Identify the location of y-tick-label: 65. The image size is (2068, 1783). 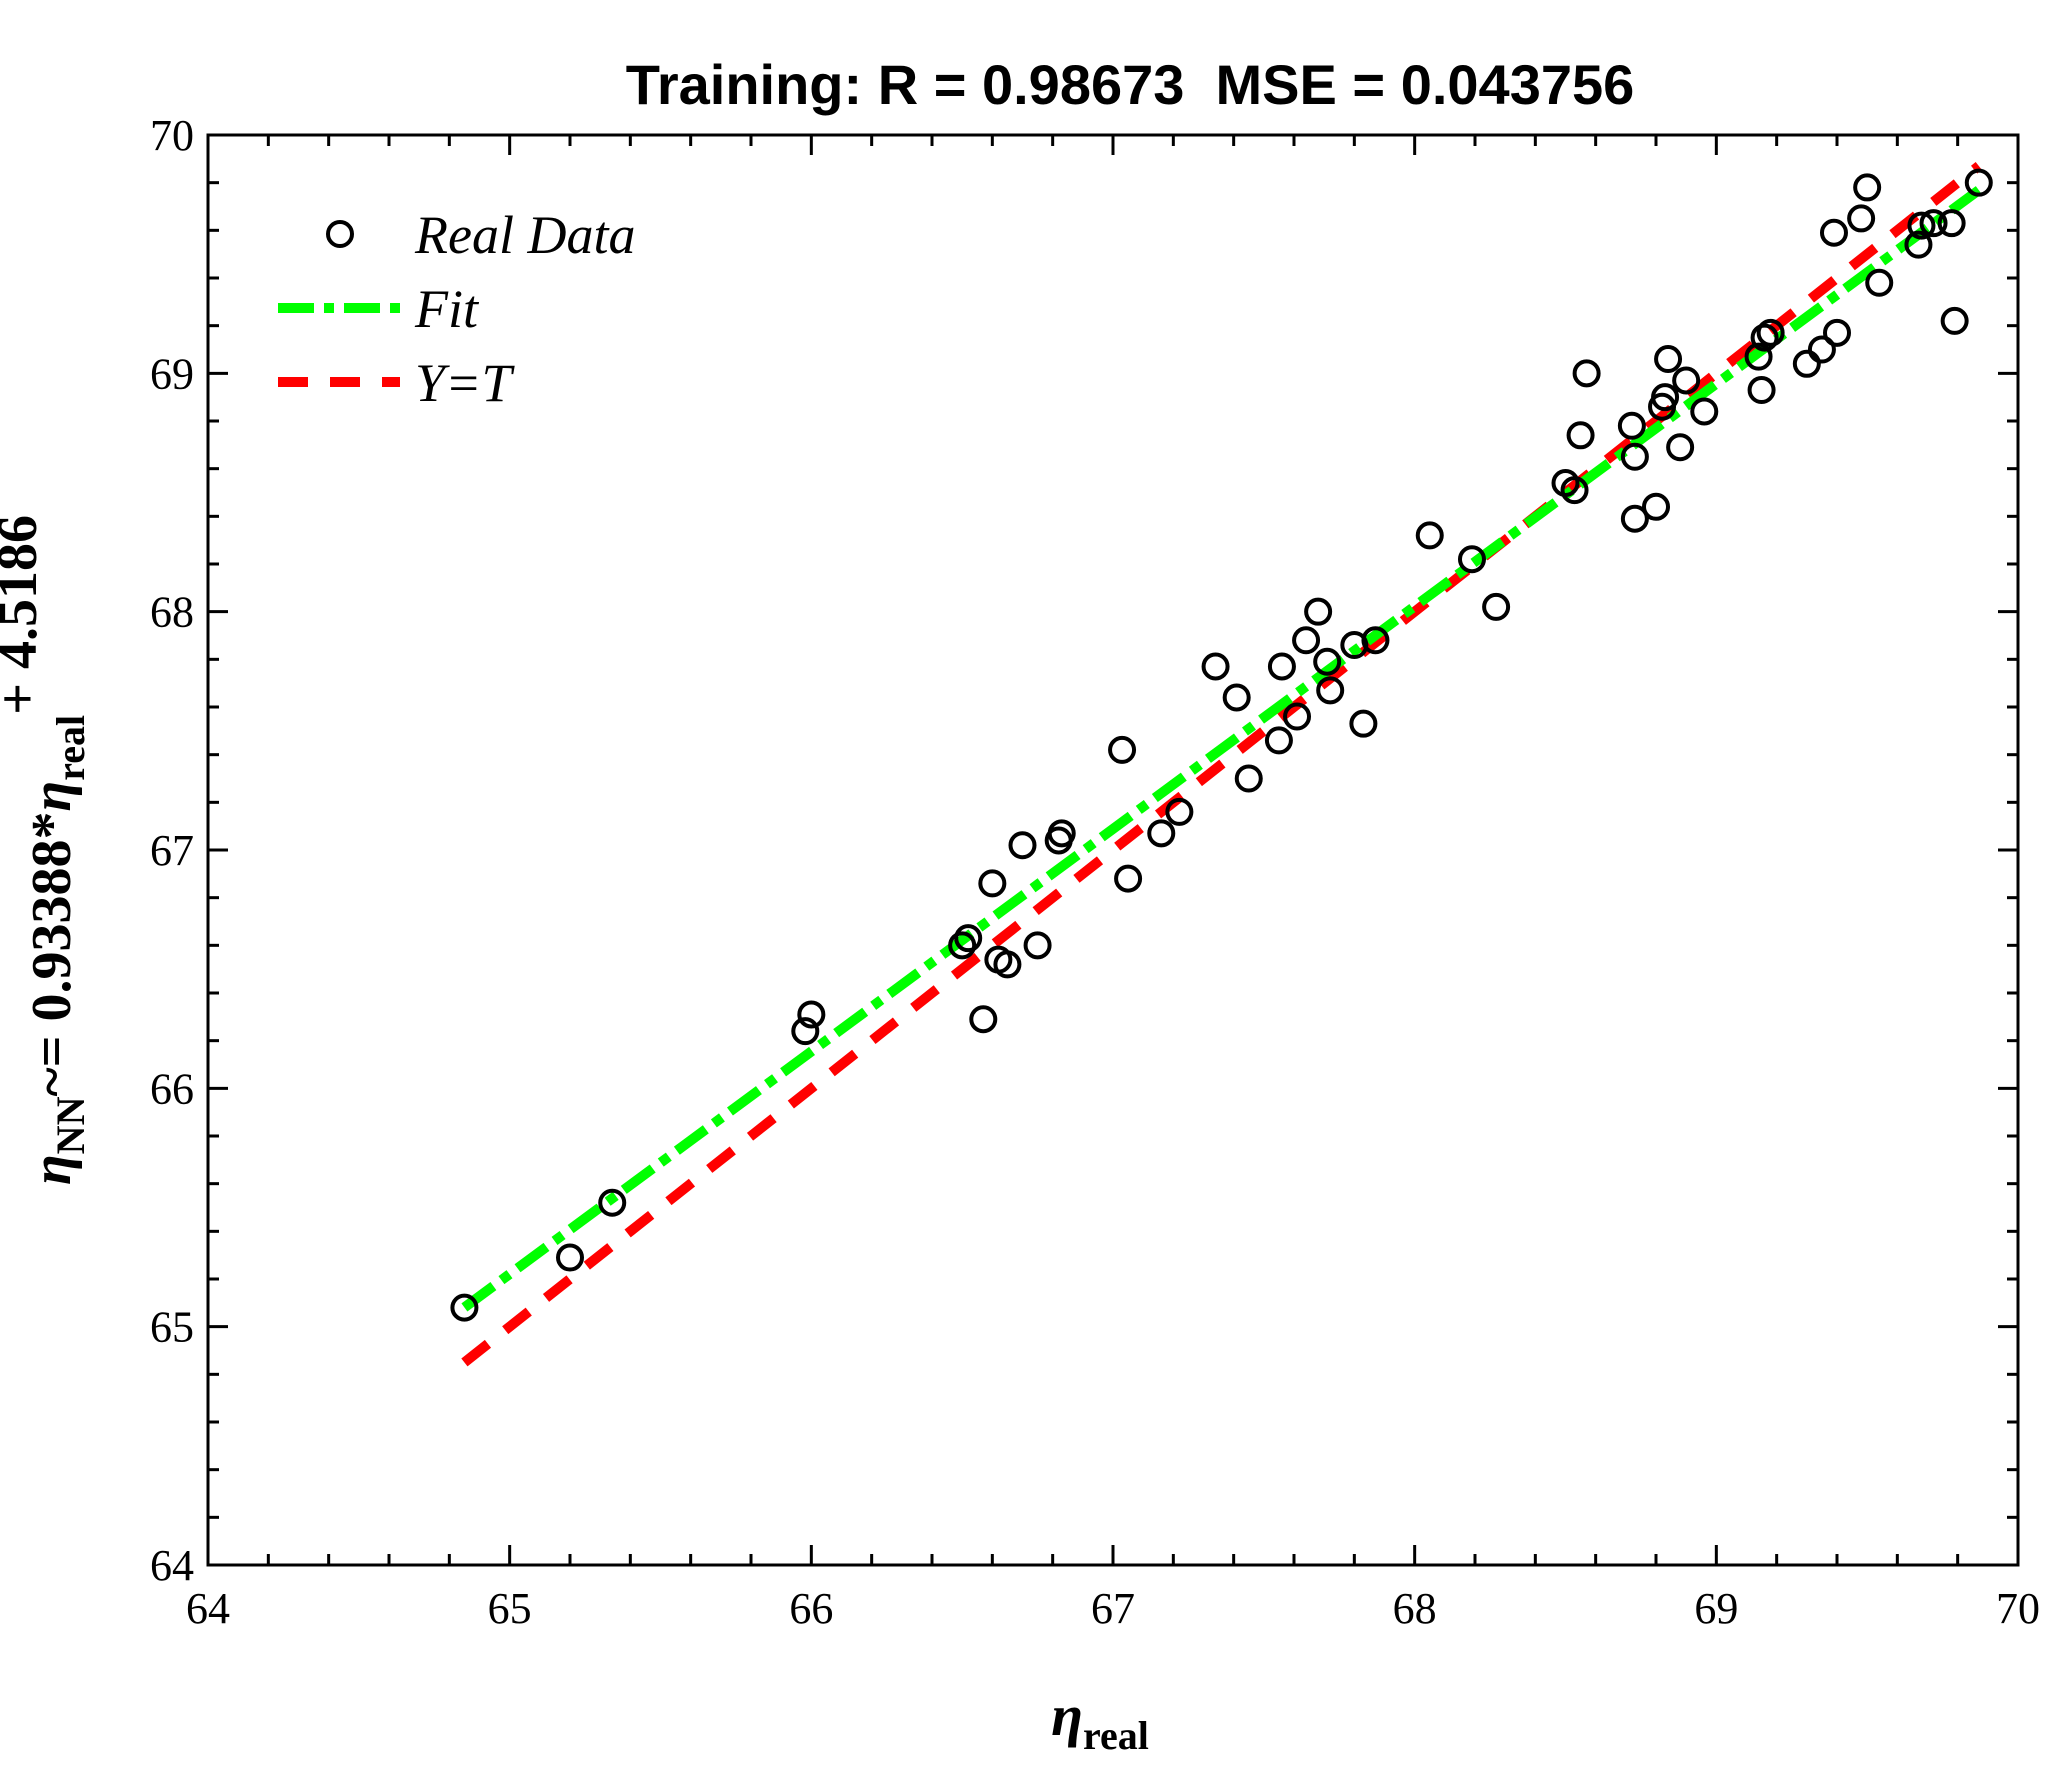
(172, 1327).